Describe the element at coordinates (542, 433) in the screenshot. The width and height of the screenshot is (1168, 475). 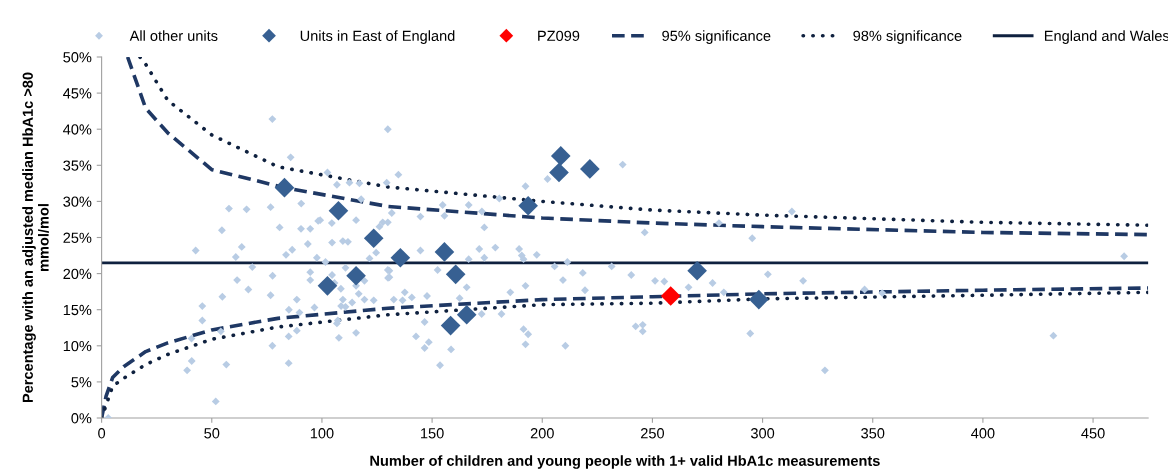
I see `x-tick-label: 200` at that location.